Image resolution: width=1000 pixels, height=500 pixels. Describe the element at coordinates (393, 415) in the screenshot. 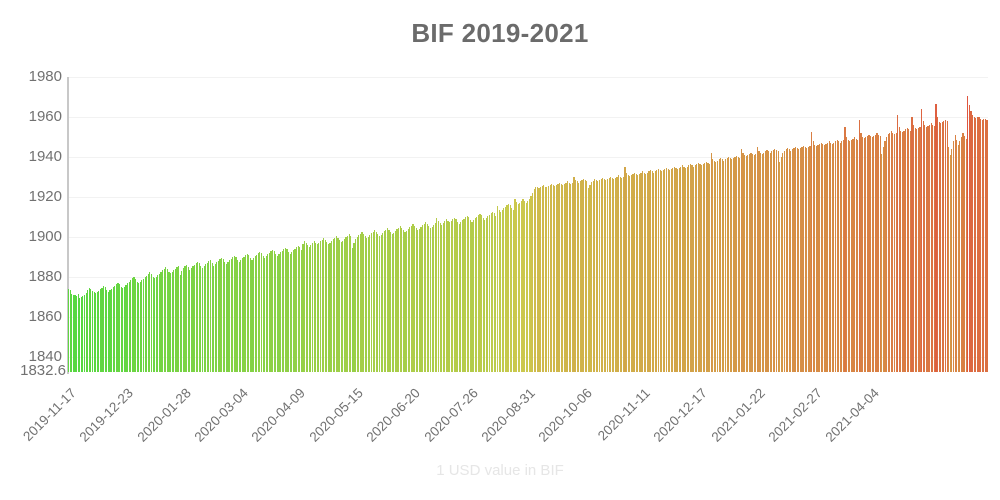

I see `x-tick-label: 2020-06-20` at that location.